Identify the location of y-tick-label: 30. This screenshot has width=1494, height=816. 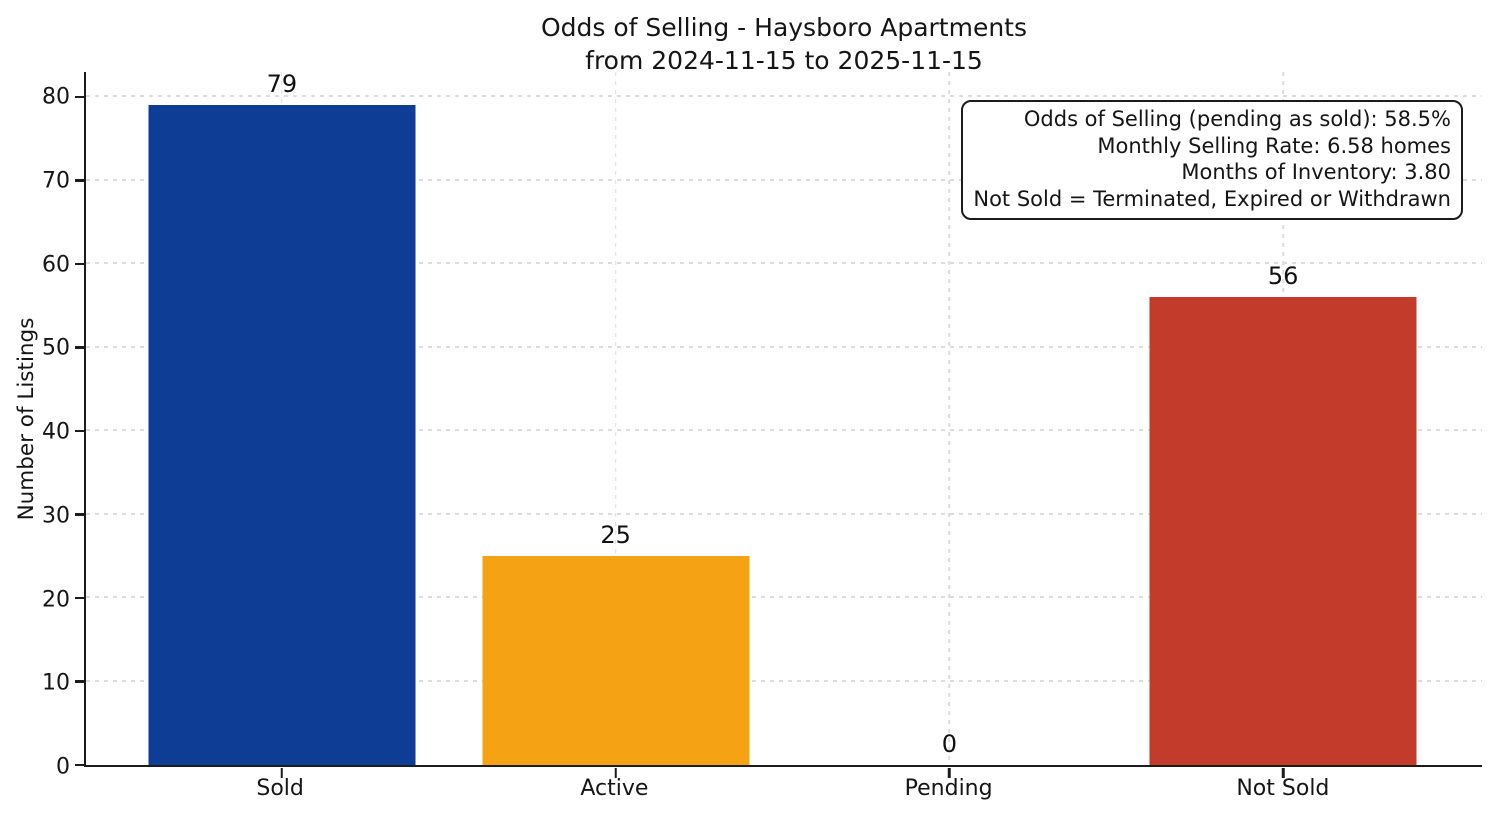
(56, 516).